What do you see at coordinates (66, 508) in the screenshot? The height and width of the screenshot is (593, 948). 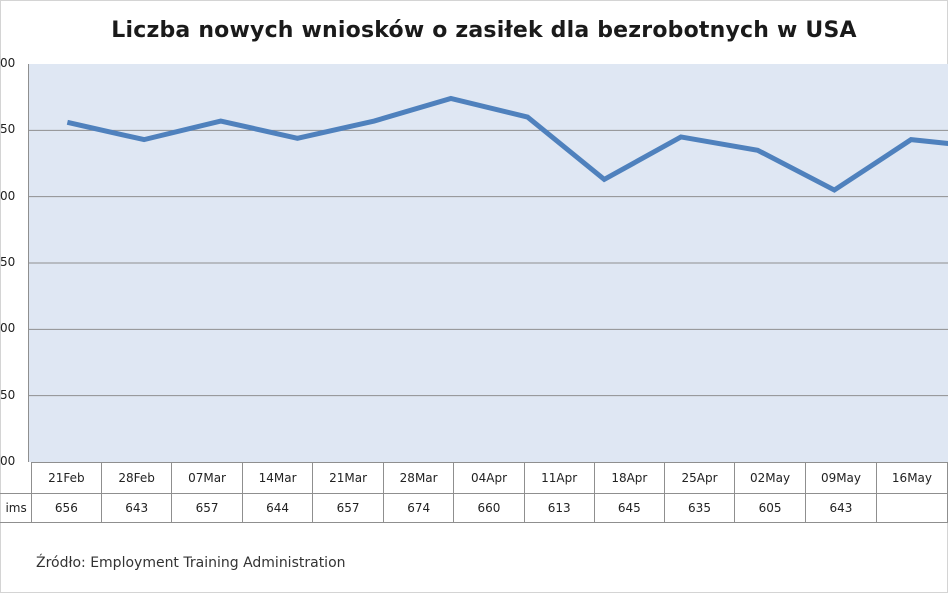 I see `value-label: 656` at bounding box center [66, 508].